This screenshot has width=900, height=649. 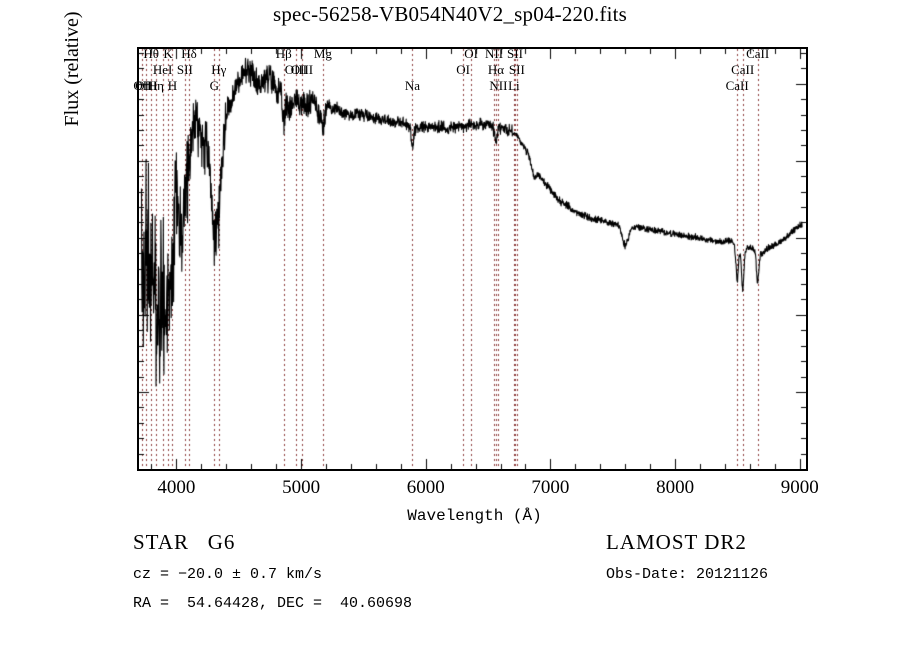 I want to click on line-marker-label-h: H, so click(x=172, y=85).